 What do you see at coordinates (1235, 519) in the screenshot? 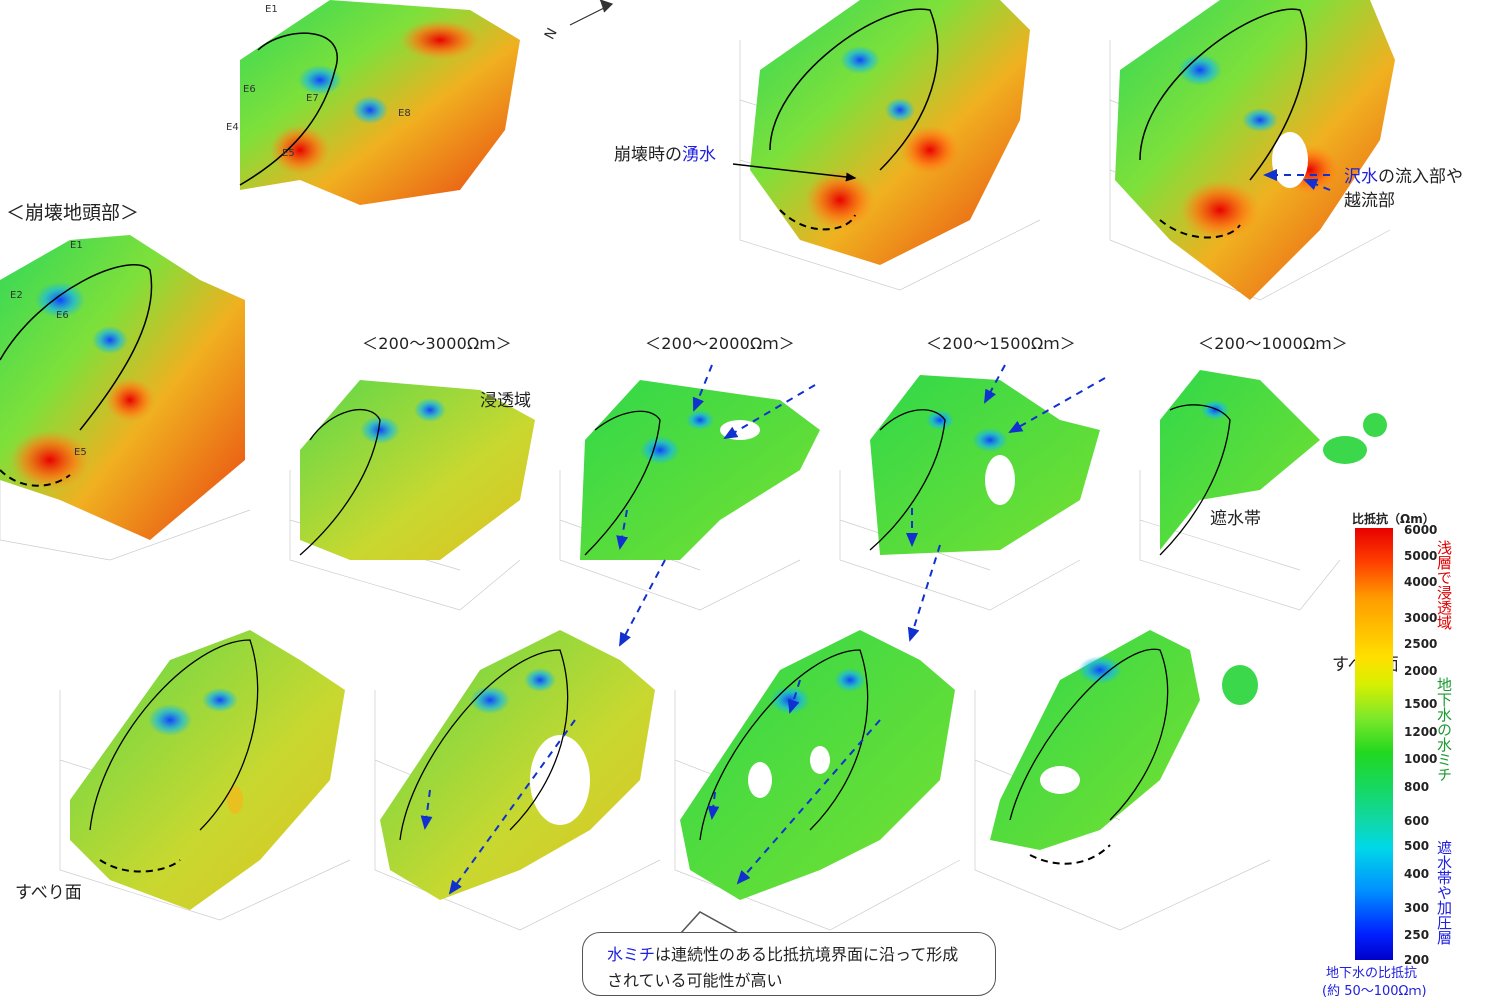
I see `barrier-zone-label: 遮水帯` at bounding box center [1235, 519].